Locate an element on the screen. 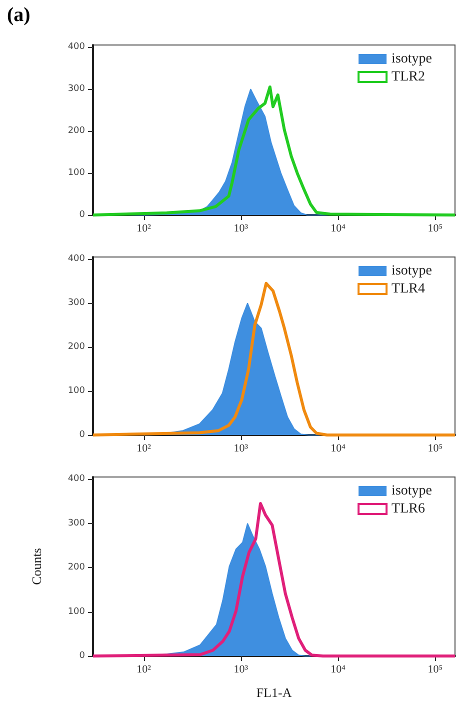 This screenshot has width=457, height=711. y-axis-title: Counts is located at coordinates (36, 566).